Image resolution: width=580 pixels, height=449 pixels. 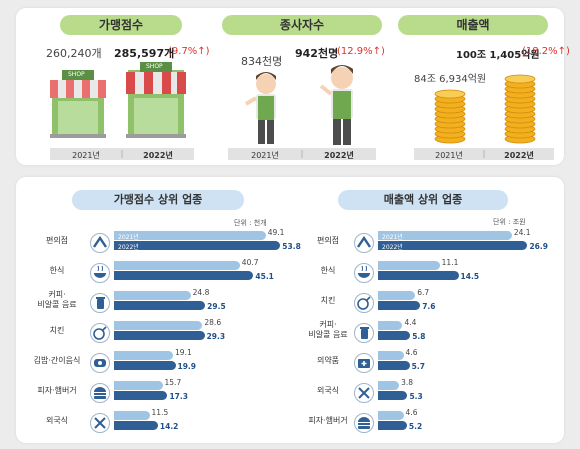 I want to click on bar-value: 5.7, so click(x=418, y=366).